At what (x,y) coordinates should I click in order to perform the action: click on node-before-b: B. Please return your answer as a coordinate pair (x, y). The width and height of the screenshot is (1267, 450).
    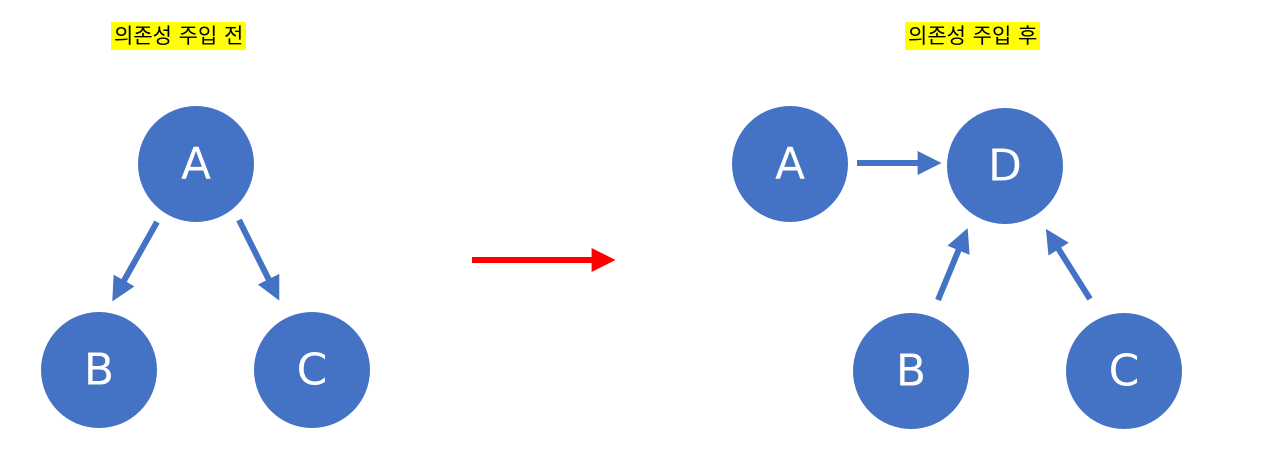
    Looking at the image, I should click on (99, 370).